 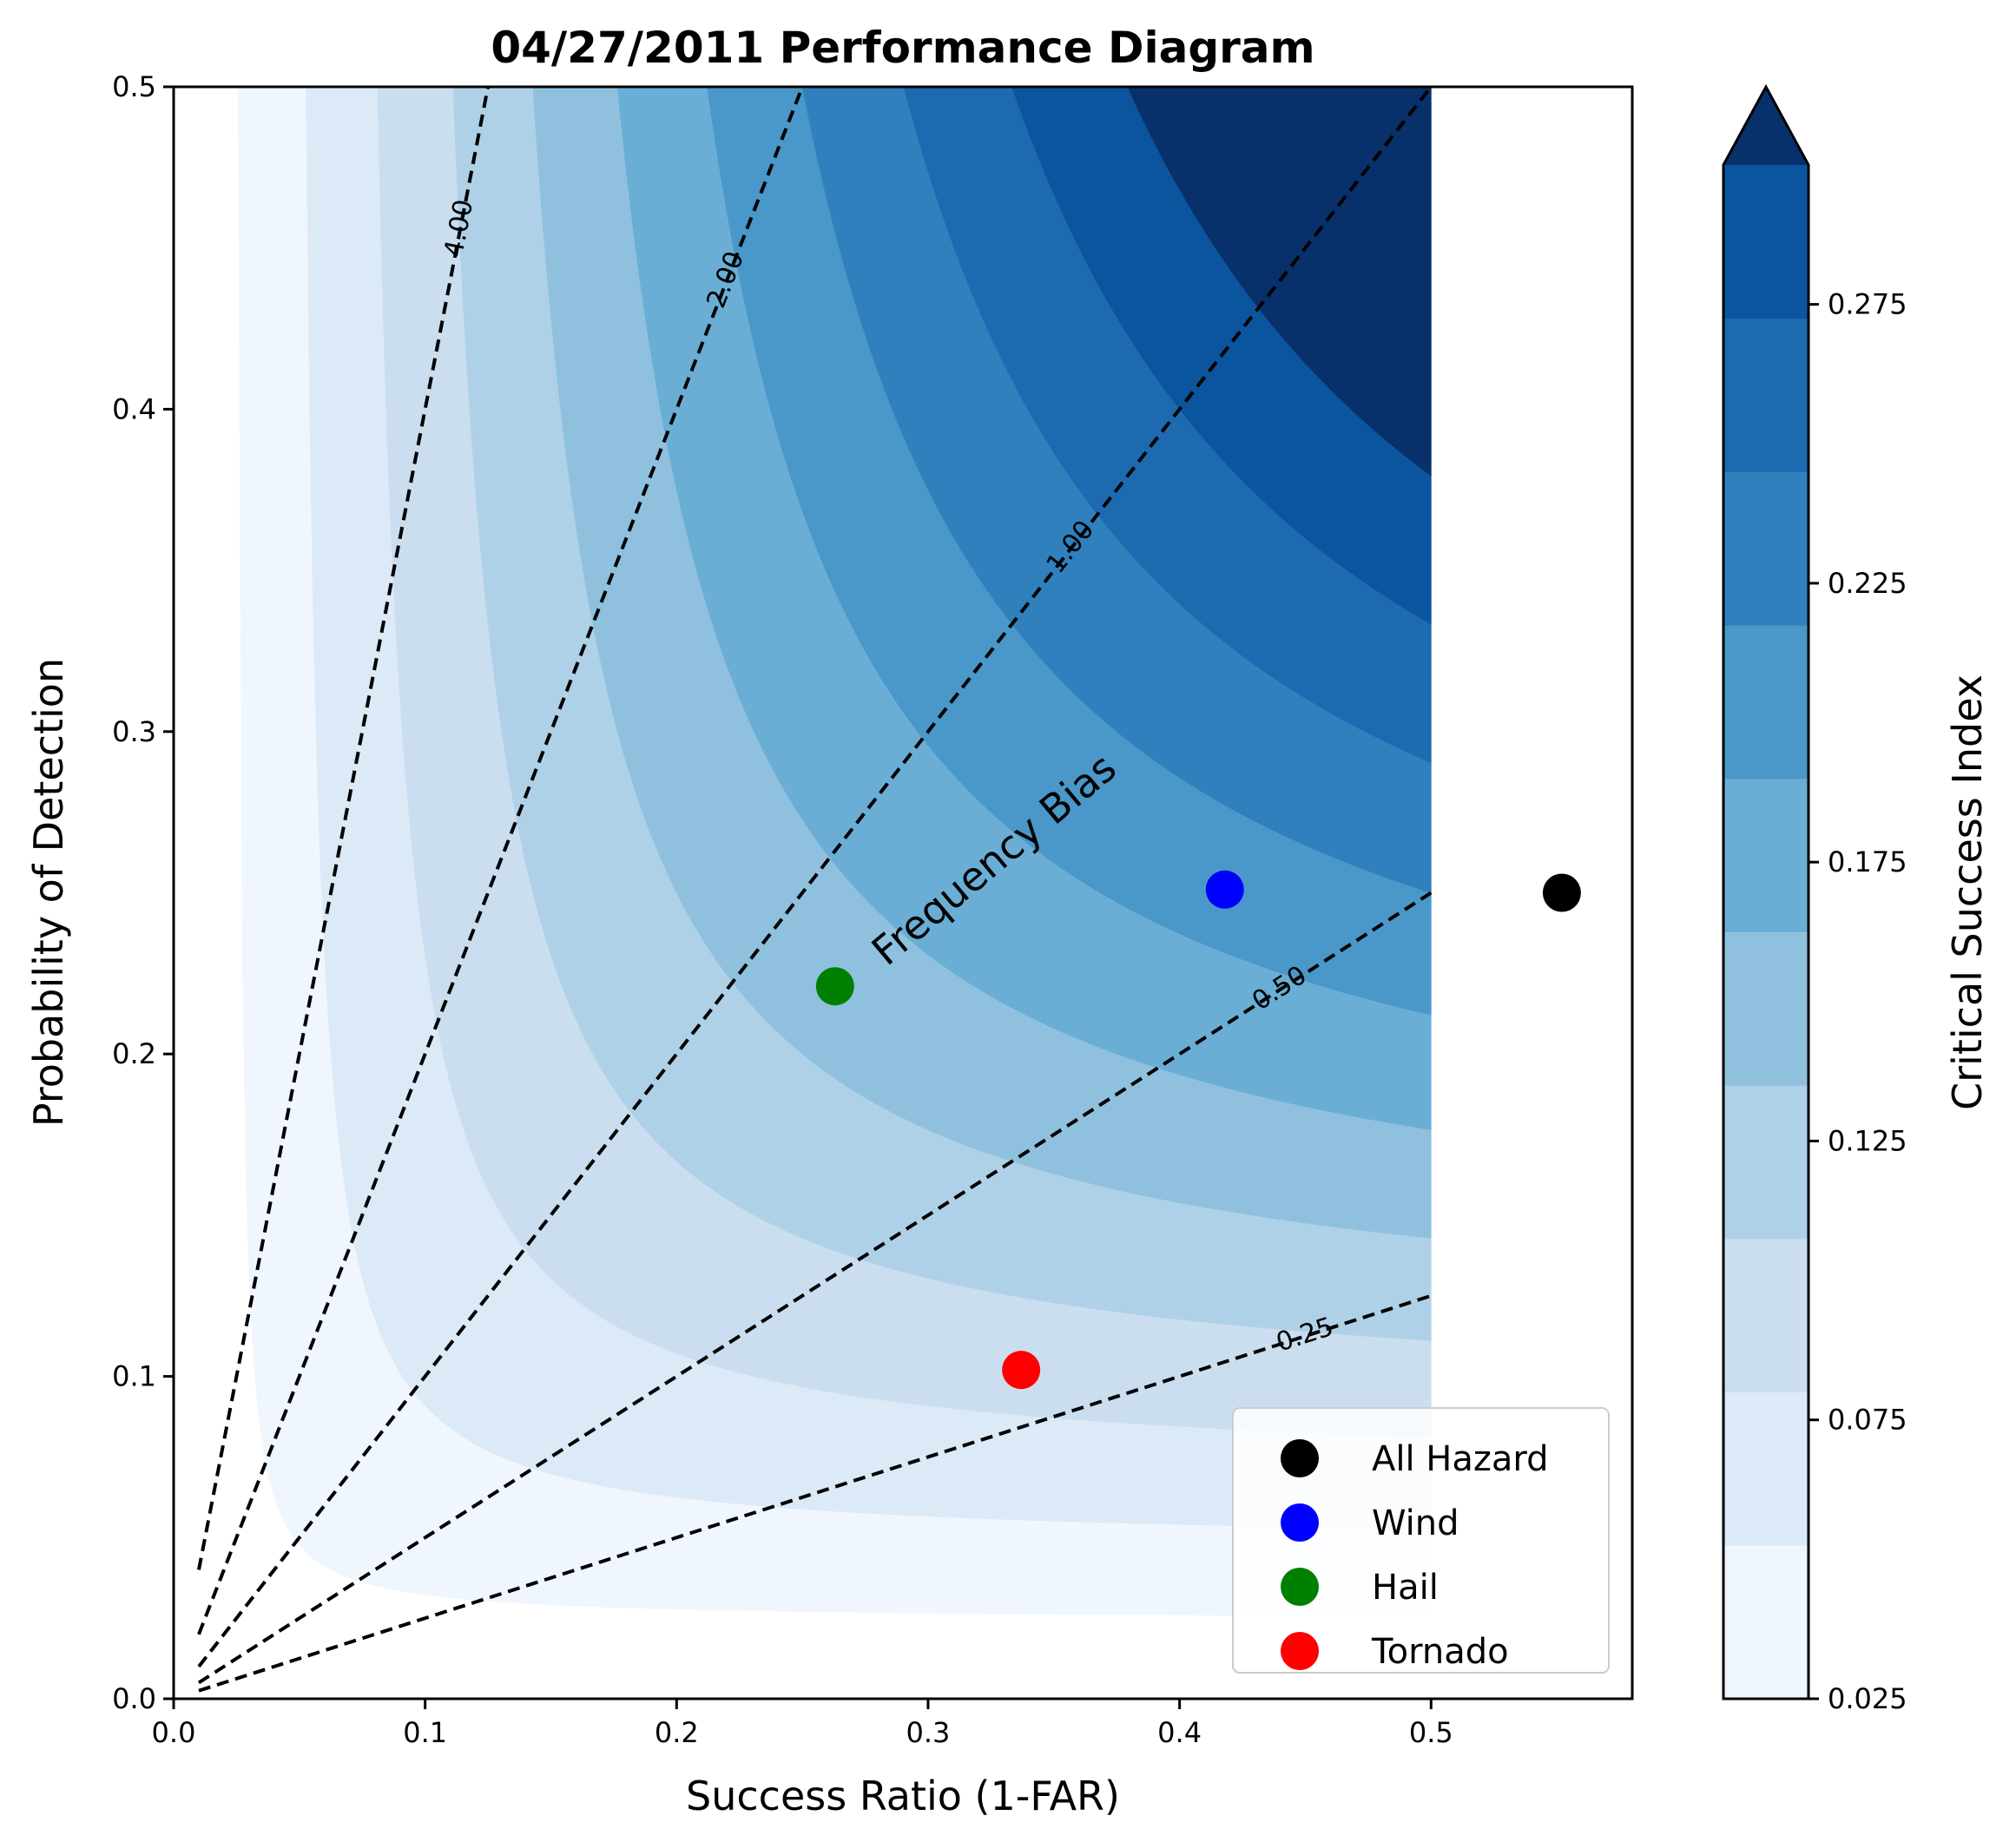 I want to click on colorbar-outline, so click(x=1766, y=892).